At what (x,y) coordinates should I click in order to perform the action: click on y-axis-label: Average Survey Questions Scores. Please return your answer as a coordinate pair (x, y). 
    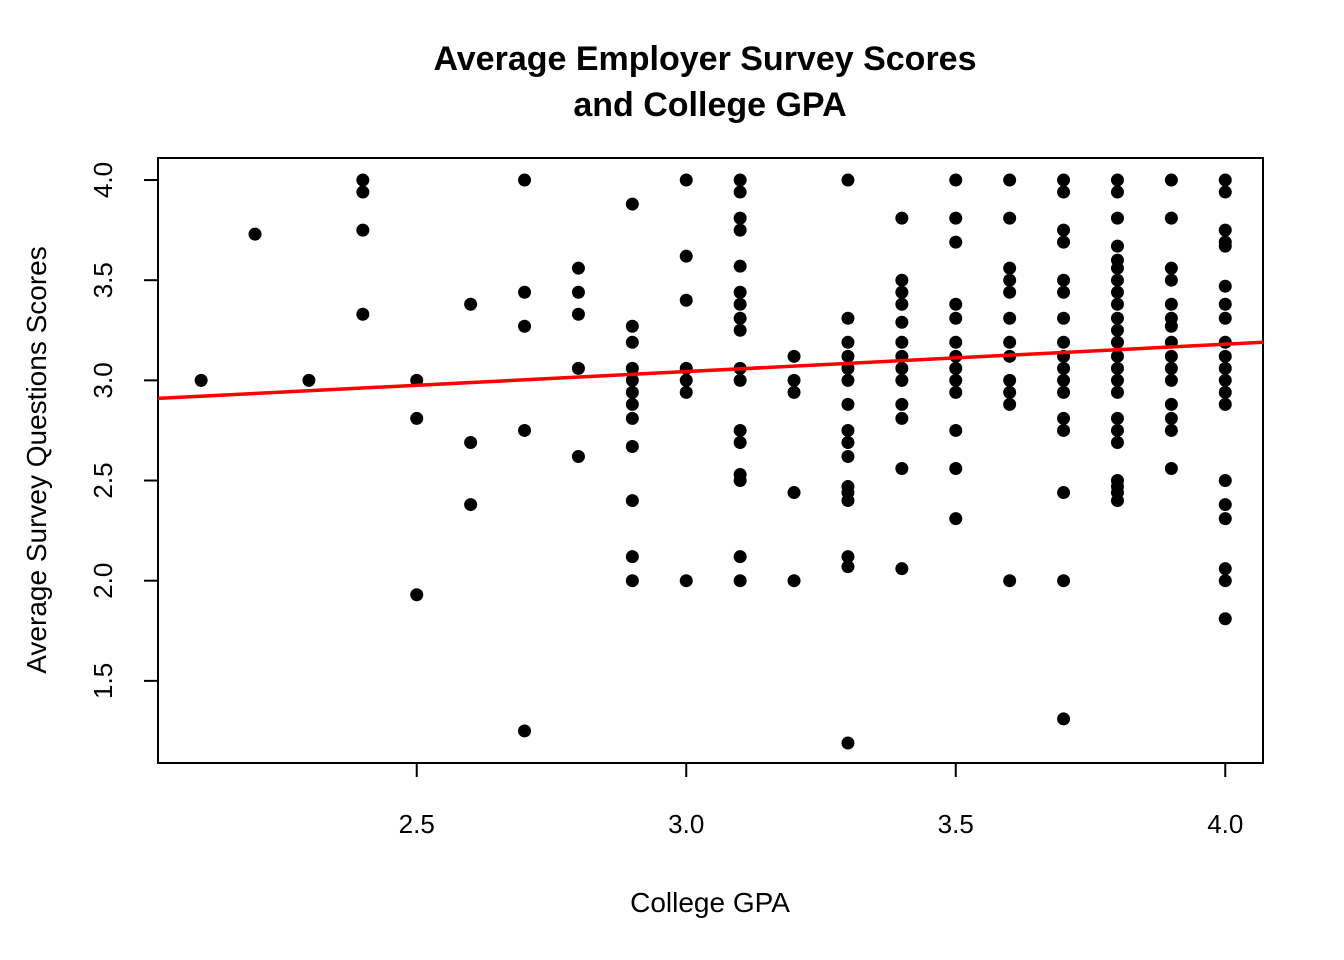
    Looking at the image, I should click on (36, 459).